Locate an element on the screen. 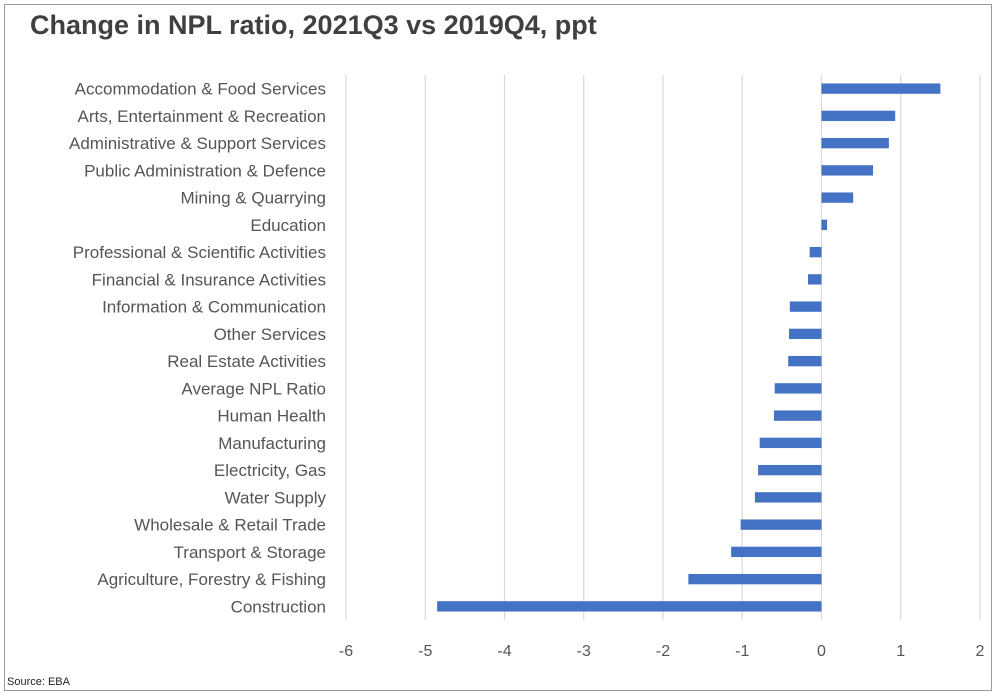 This screenshot has height=697, width=998. x-tick-label: -3 is located at coordinates (584, 651).